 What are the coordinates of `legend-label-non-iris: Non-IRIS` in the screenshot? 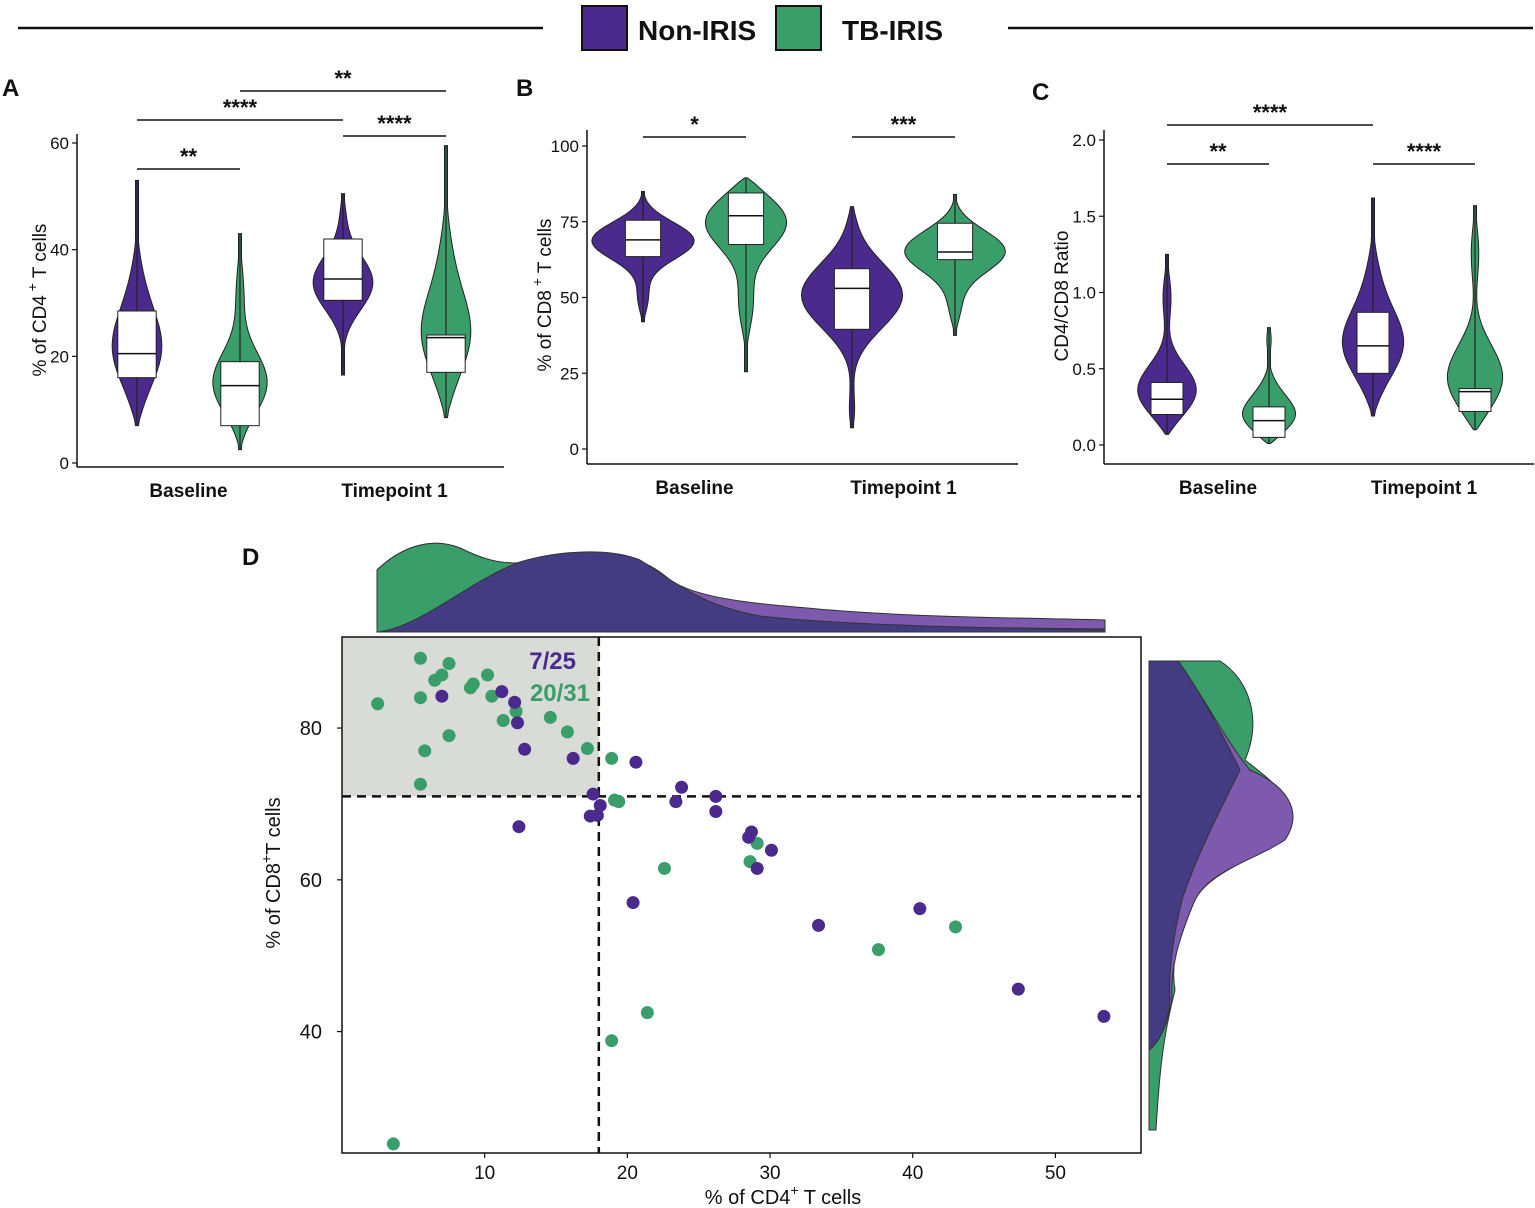 It's located at (697, 30).